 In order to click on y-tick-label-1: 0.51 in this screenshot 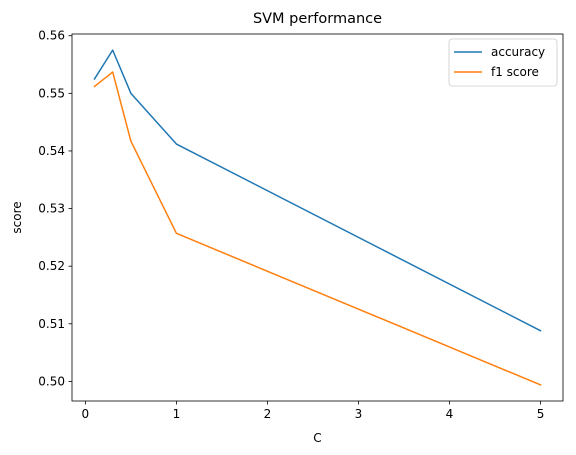, I will do `click(51, 324)`.